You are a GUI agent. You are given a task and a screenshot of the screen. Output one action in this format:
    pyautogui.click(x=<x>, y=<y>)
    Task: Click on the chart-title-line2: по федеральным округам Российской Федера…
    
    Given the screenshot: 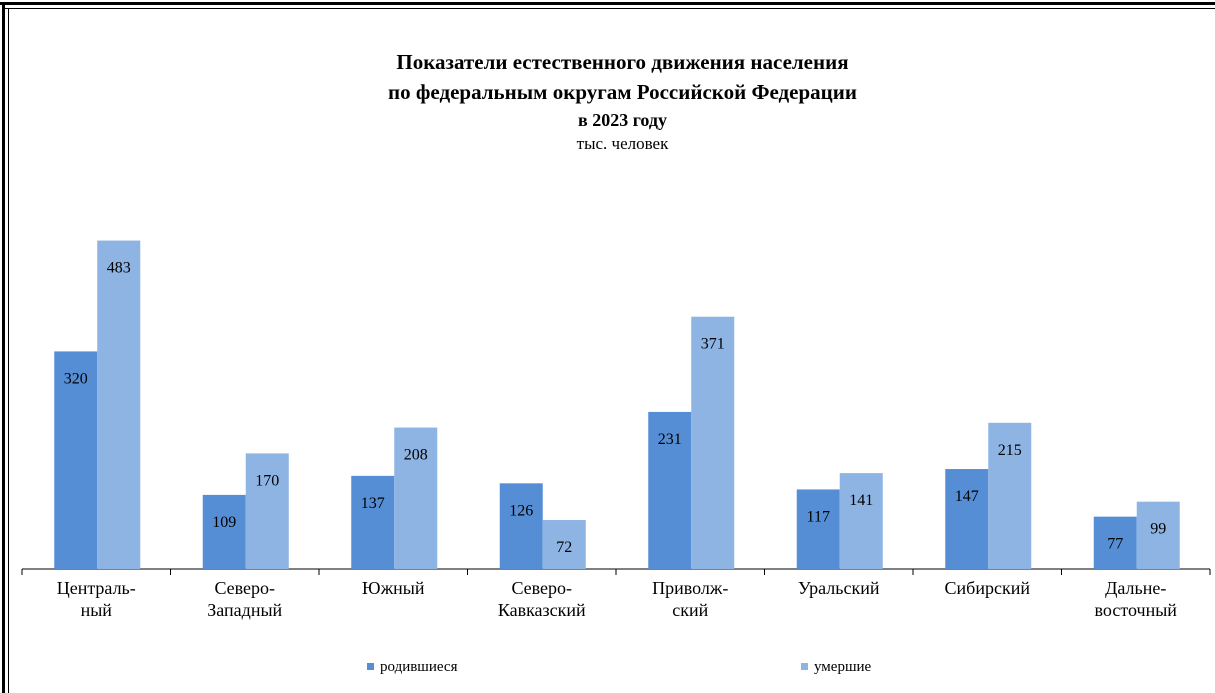 What is the action you would take?
    pyautogui.click(x=622, y=92)
    